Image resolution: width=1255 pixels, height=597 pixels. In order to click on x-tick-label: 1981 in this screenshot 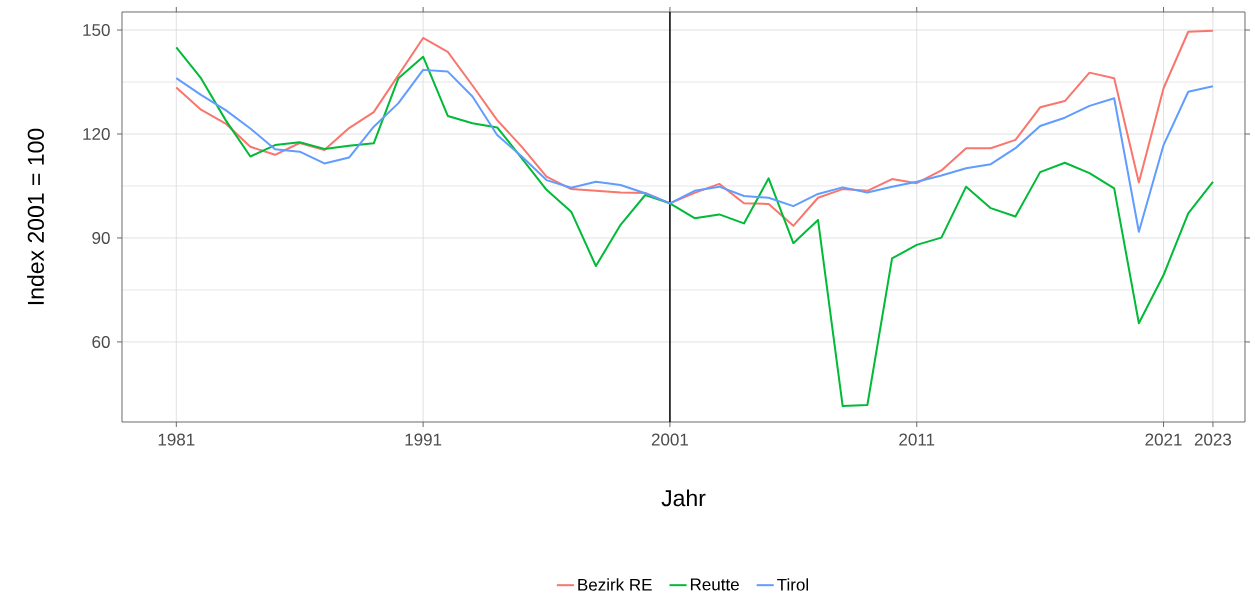, I will do `click(176, 439)`.